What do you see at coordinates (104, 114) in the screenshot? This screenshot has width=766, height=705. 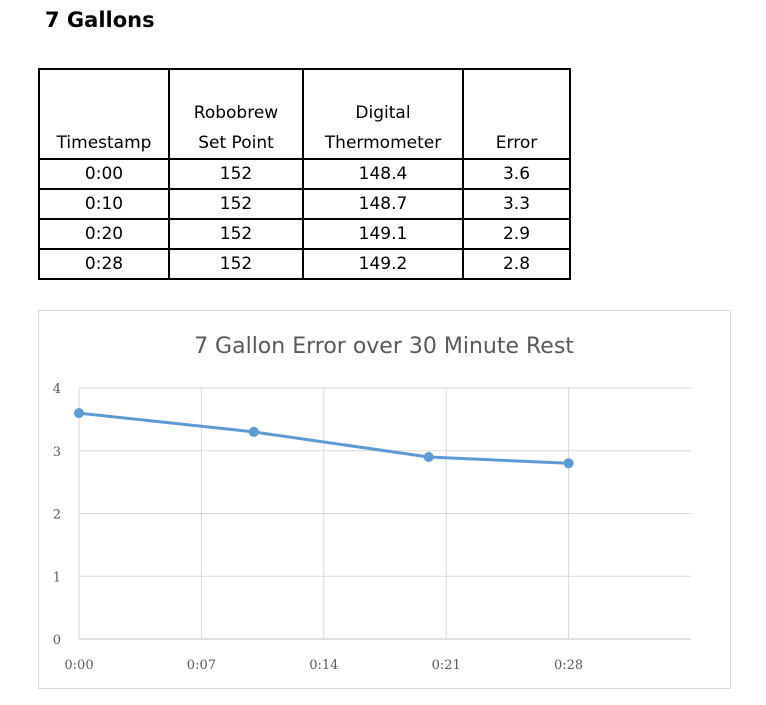 I see `table-header-cell: Timestamp` at bounding box center [104, 114].